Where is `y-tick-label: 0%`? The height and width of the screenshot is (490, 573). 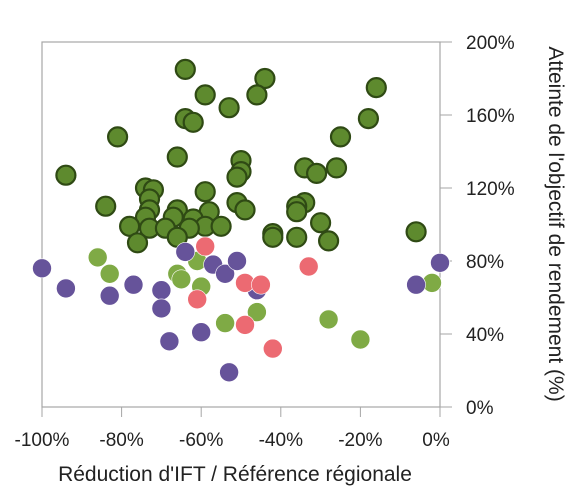
y-tick-label: 0% is located at coordinates (480, 408).